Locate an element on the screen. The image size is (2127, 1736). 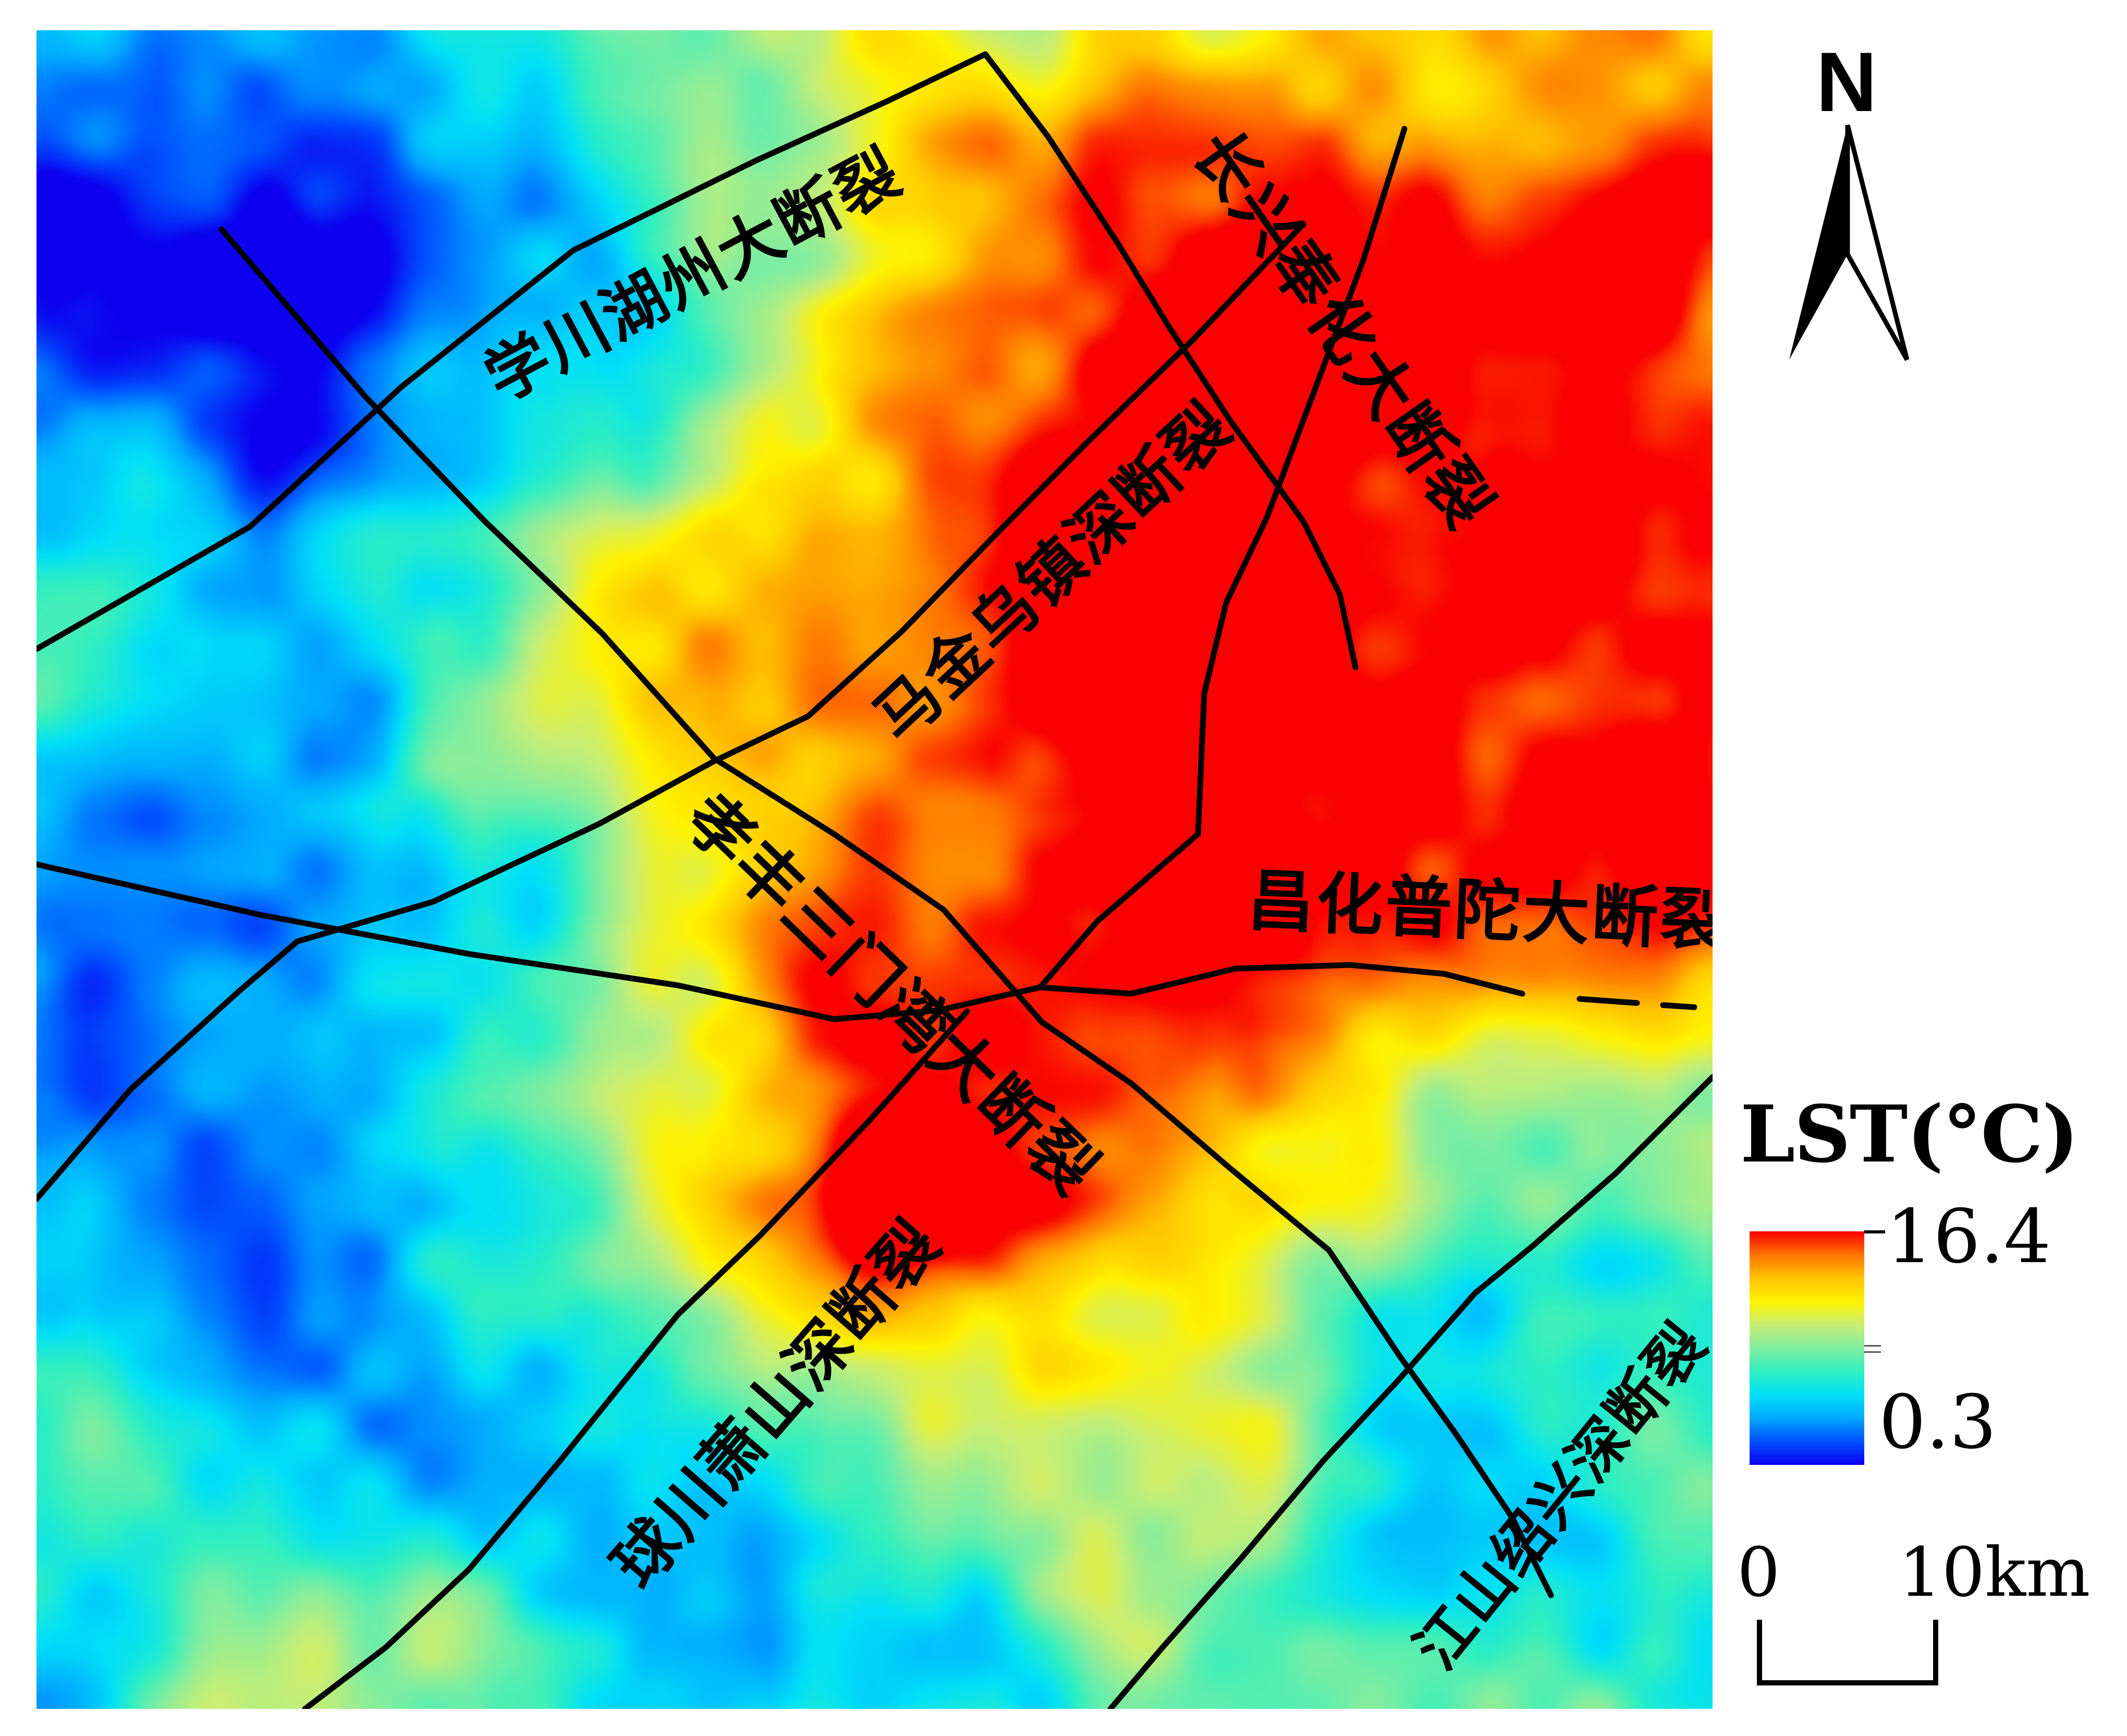
fault-line-northeast-branch is located at coordinates (1222, 559).